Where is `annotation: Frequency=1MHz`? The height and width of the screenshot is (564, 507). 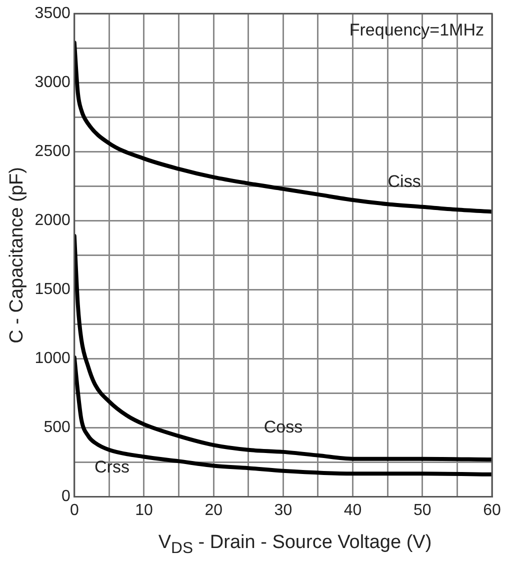 annotation: Frequency=1MHz is located at coordinates (416, 30).